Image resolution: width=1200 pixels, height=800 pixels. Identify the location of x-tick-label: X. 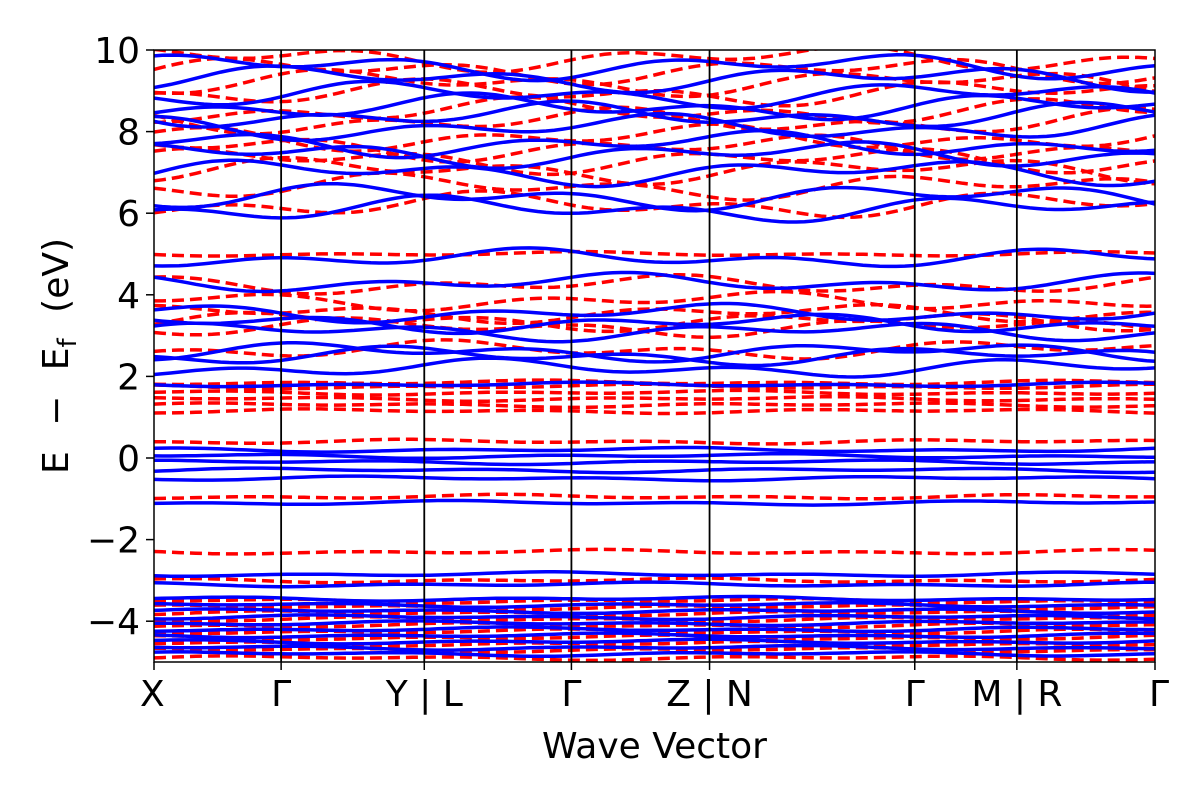
(152, 694).